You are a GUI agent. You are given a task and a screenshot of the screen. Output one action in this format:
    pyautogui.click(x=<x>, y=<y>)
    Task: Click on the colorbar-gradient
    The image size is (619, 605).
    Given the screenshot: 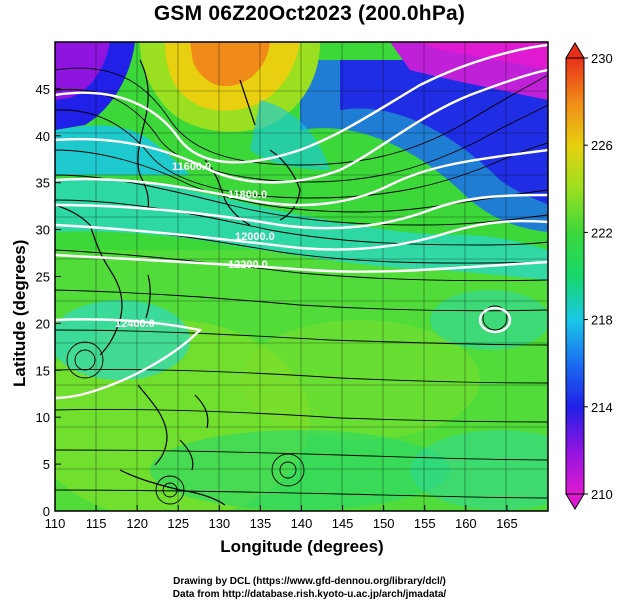 What is the action you would take?
    pyautogui.click(x=575, y=276)
    